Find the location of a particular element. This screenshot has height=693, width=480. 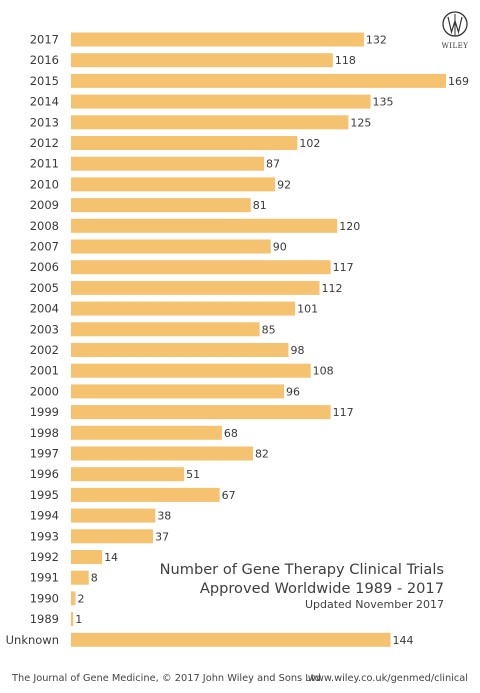

bar-2006 is located at coordinates (201, 267).